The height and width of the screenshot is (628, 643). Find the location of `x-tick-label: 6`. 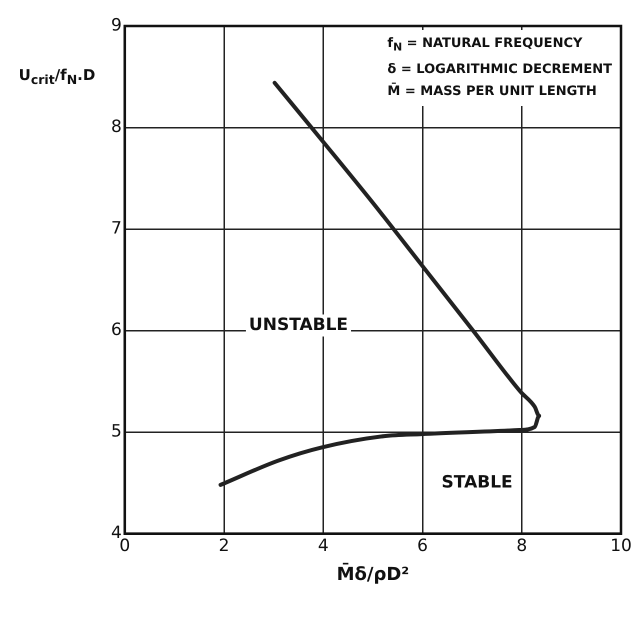

x-tick-label: 6 is located at coordinates (422, 546).